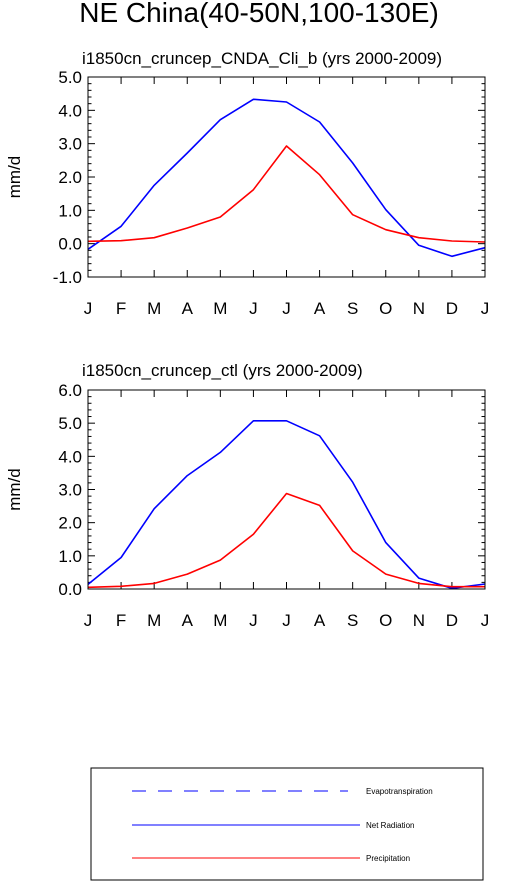  I want to click on figure-title: NE China(40-50N,100-130E), so click(259, 14).